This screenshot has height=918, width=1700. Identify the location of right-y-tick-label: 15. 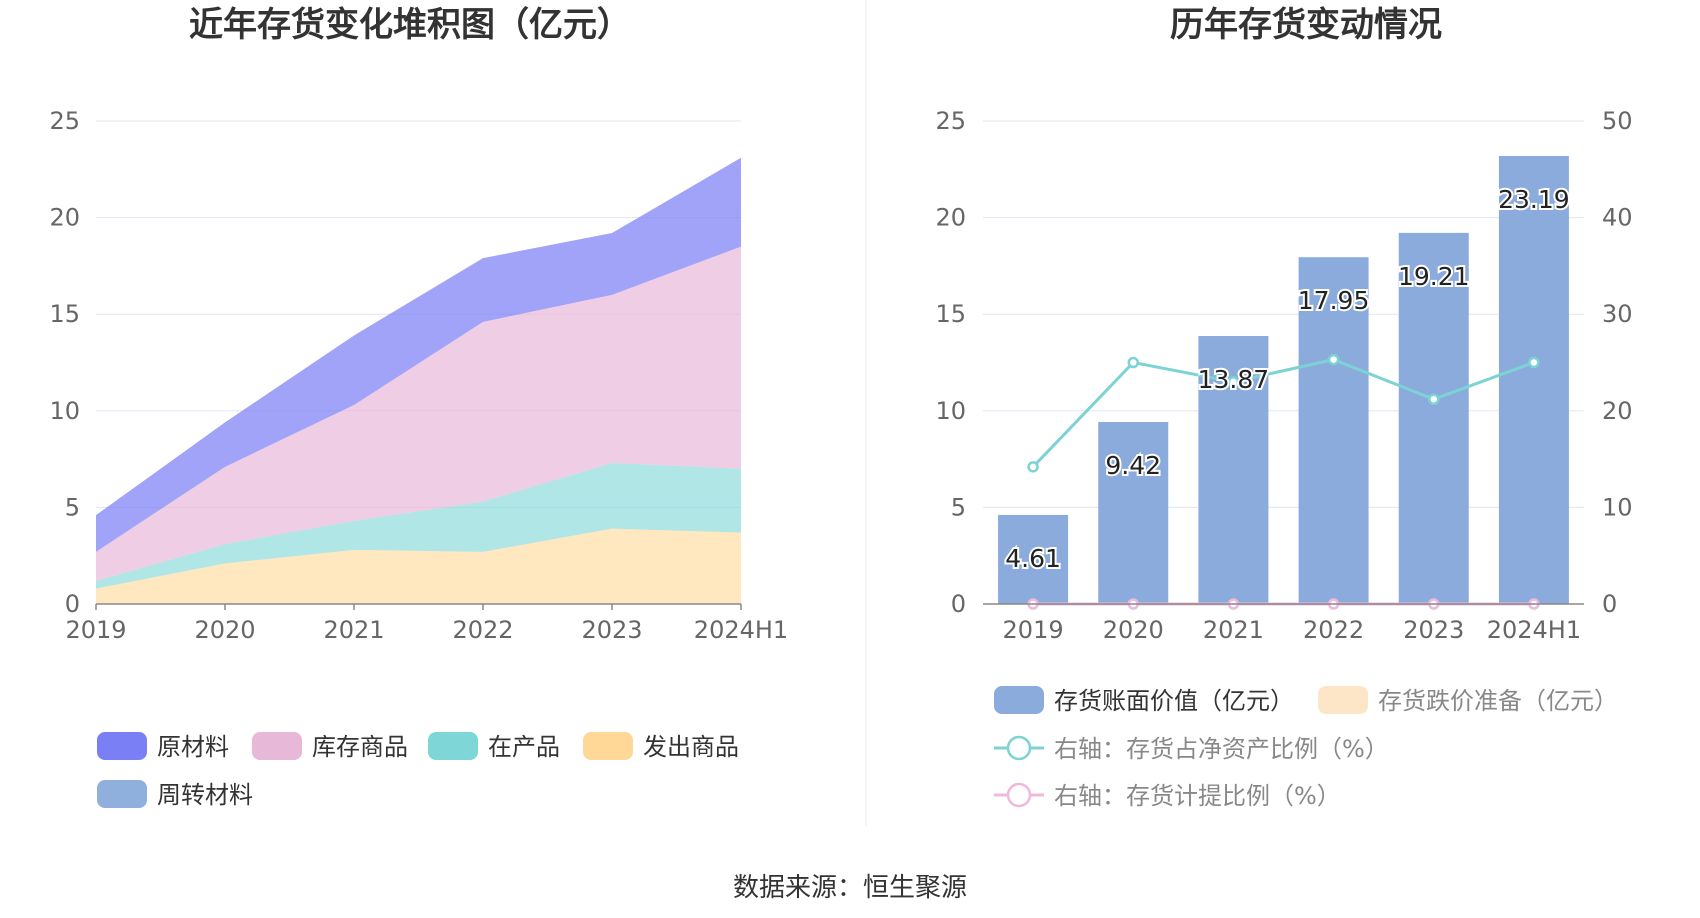
(950, 314).